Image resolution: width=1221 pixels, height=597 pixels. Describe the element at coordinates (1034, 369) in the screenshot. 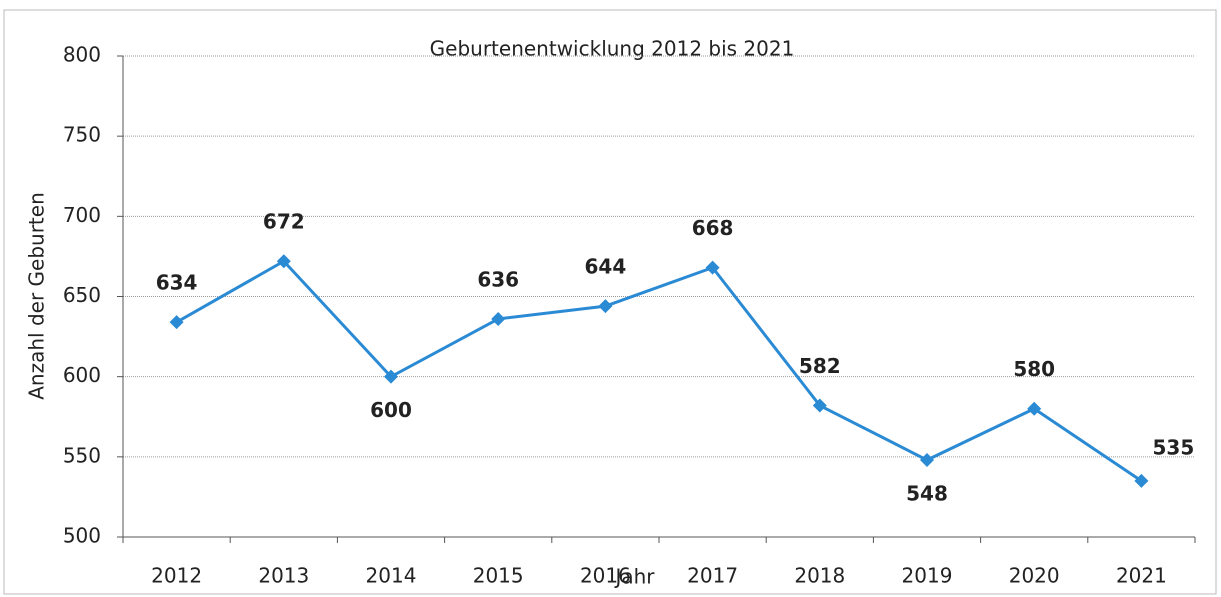

I see `data-label: 580` at that location.